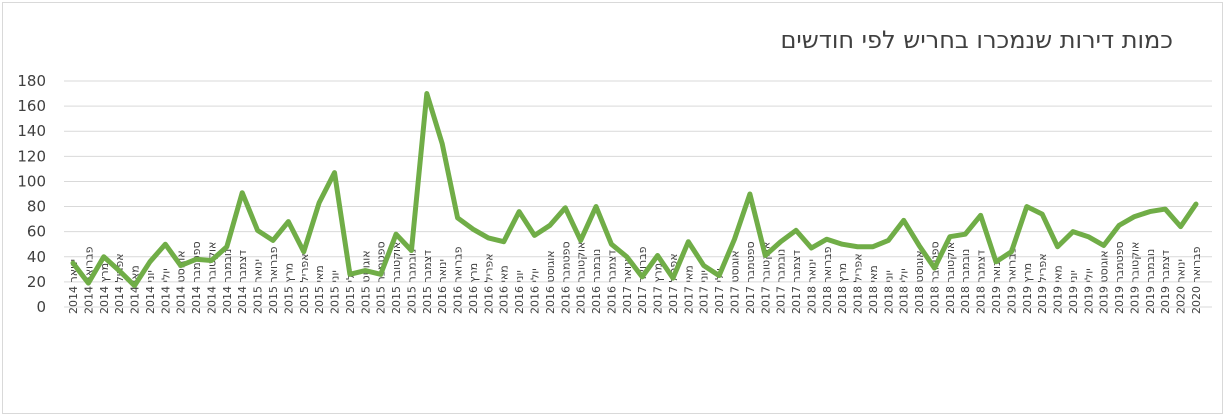 This screenshot has height=418, width=1227. Describe the element at coordinates (550, 282) in the screenshot. I see `x-tick-label: אוגוסט 2016` at that location.